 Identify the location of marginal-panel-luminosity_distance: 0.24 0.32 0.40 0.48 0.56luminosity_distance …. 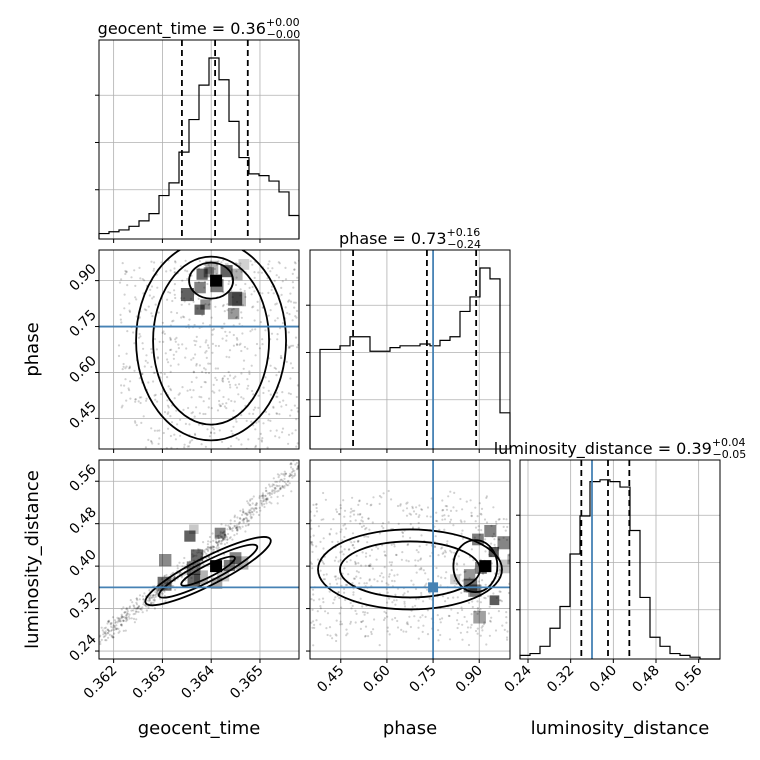
(620, 566).